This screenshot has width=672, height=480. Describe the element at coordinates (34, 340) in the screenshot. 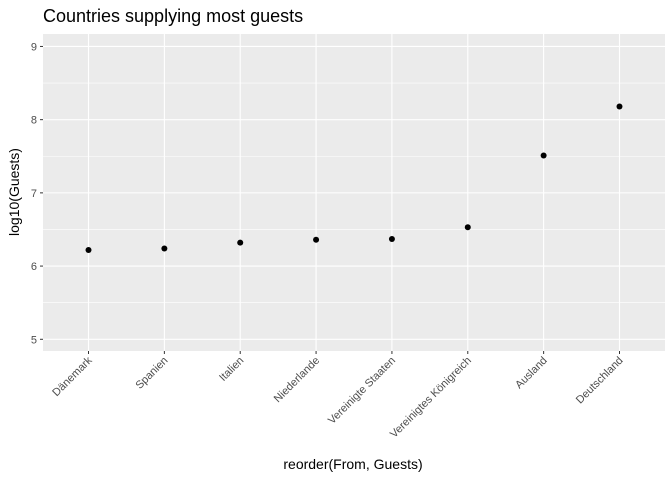

I see `y-tick-label: 5` at that location.